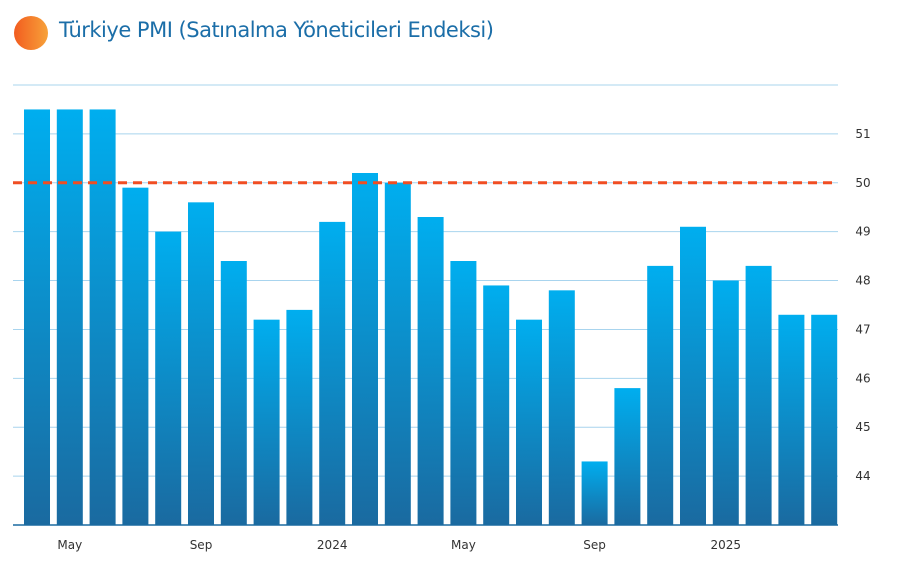  Describe the element at coordinates (862, 281) in the screenshot. I see `y-tick-label: 48` at that location.